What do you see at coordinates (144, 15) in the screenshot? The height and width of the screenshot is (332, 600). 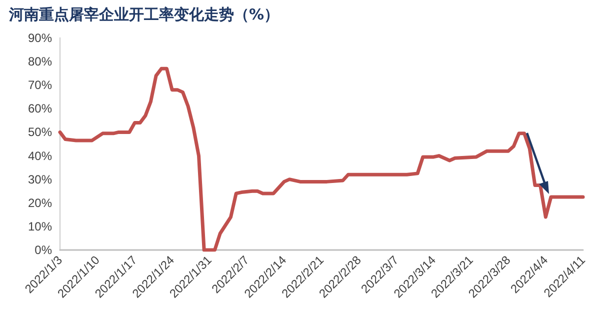 I see `chart-title: 河南重点屠宰企业开工率变化走势（%）` at bounding box center [144, 15].